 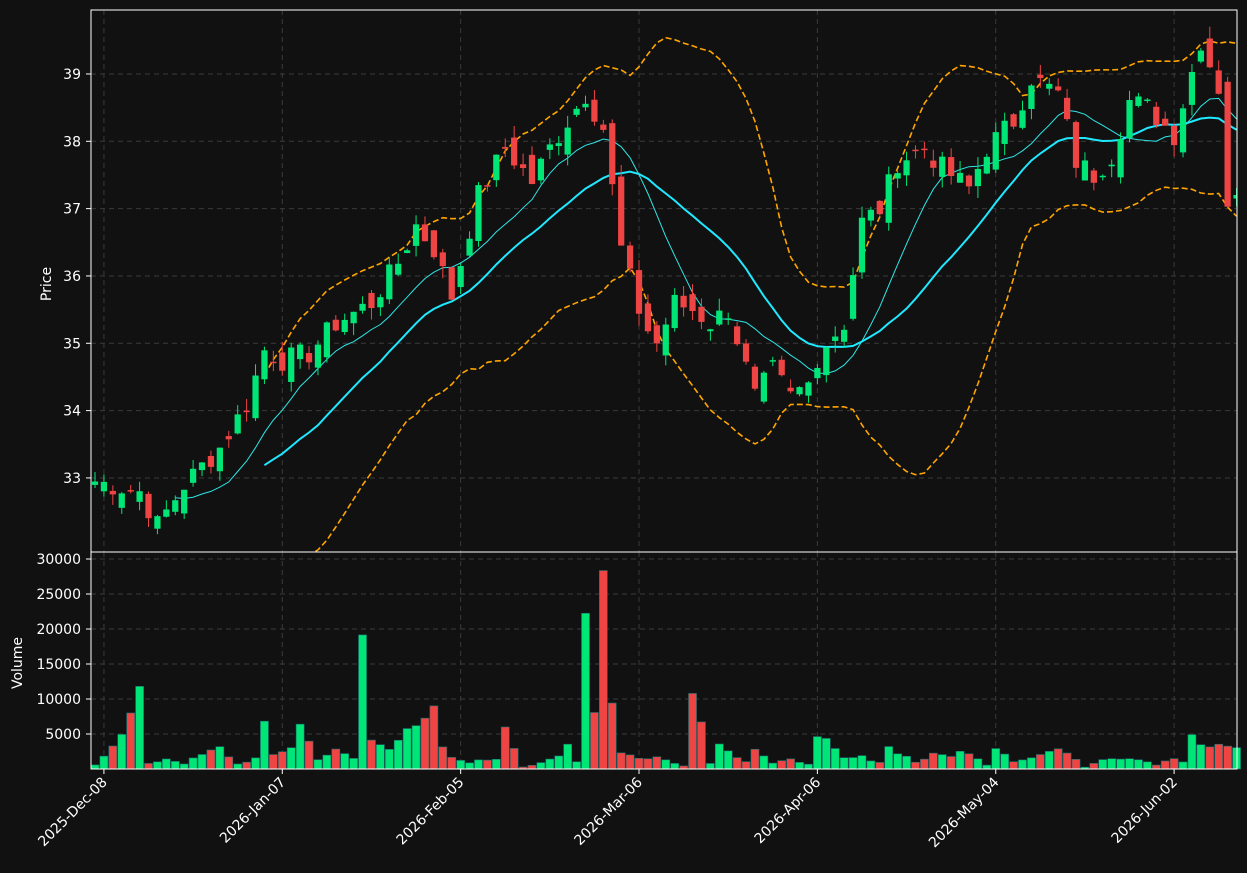 What do you see at coordinates (47, 284) in the screenshot?
I see `price-axis-label: Price` at bounding box center [47, 284].